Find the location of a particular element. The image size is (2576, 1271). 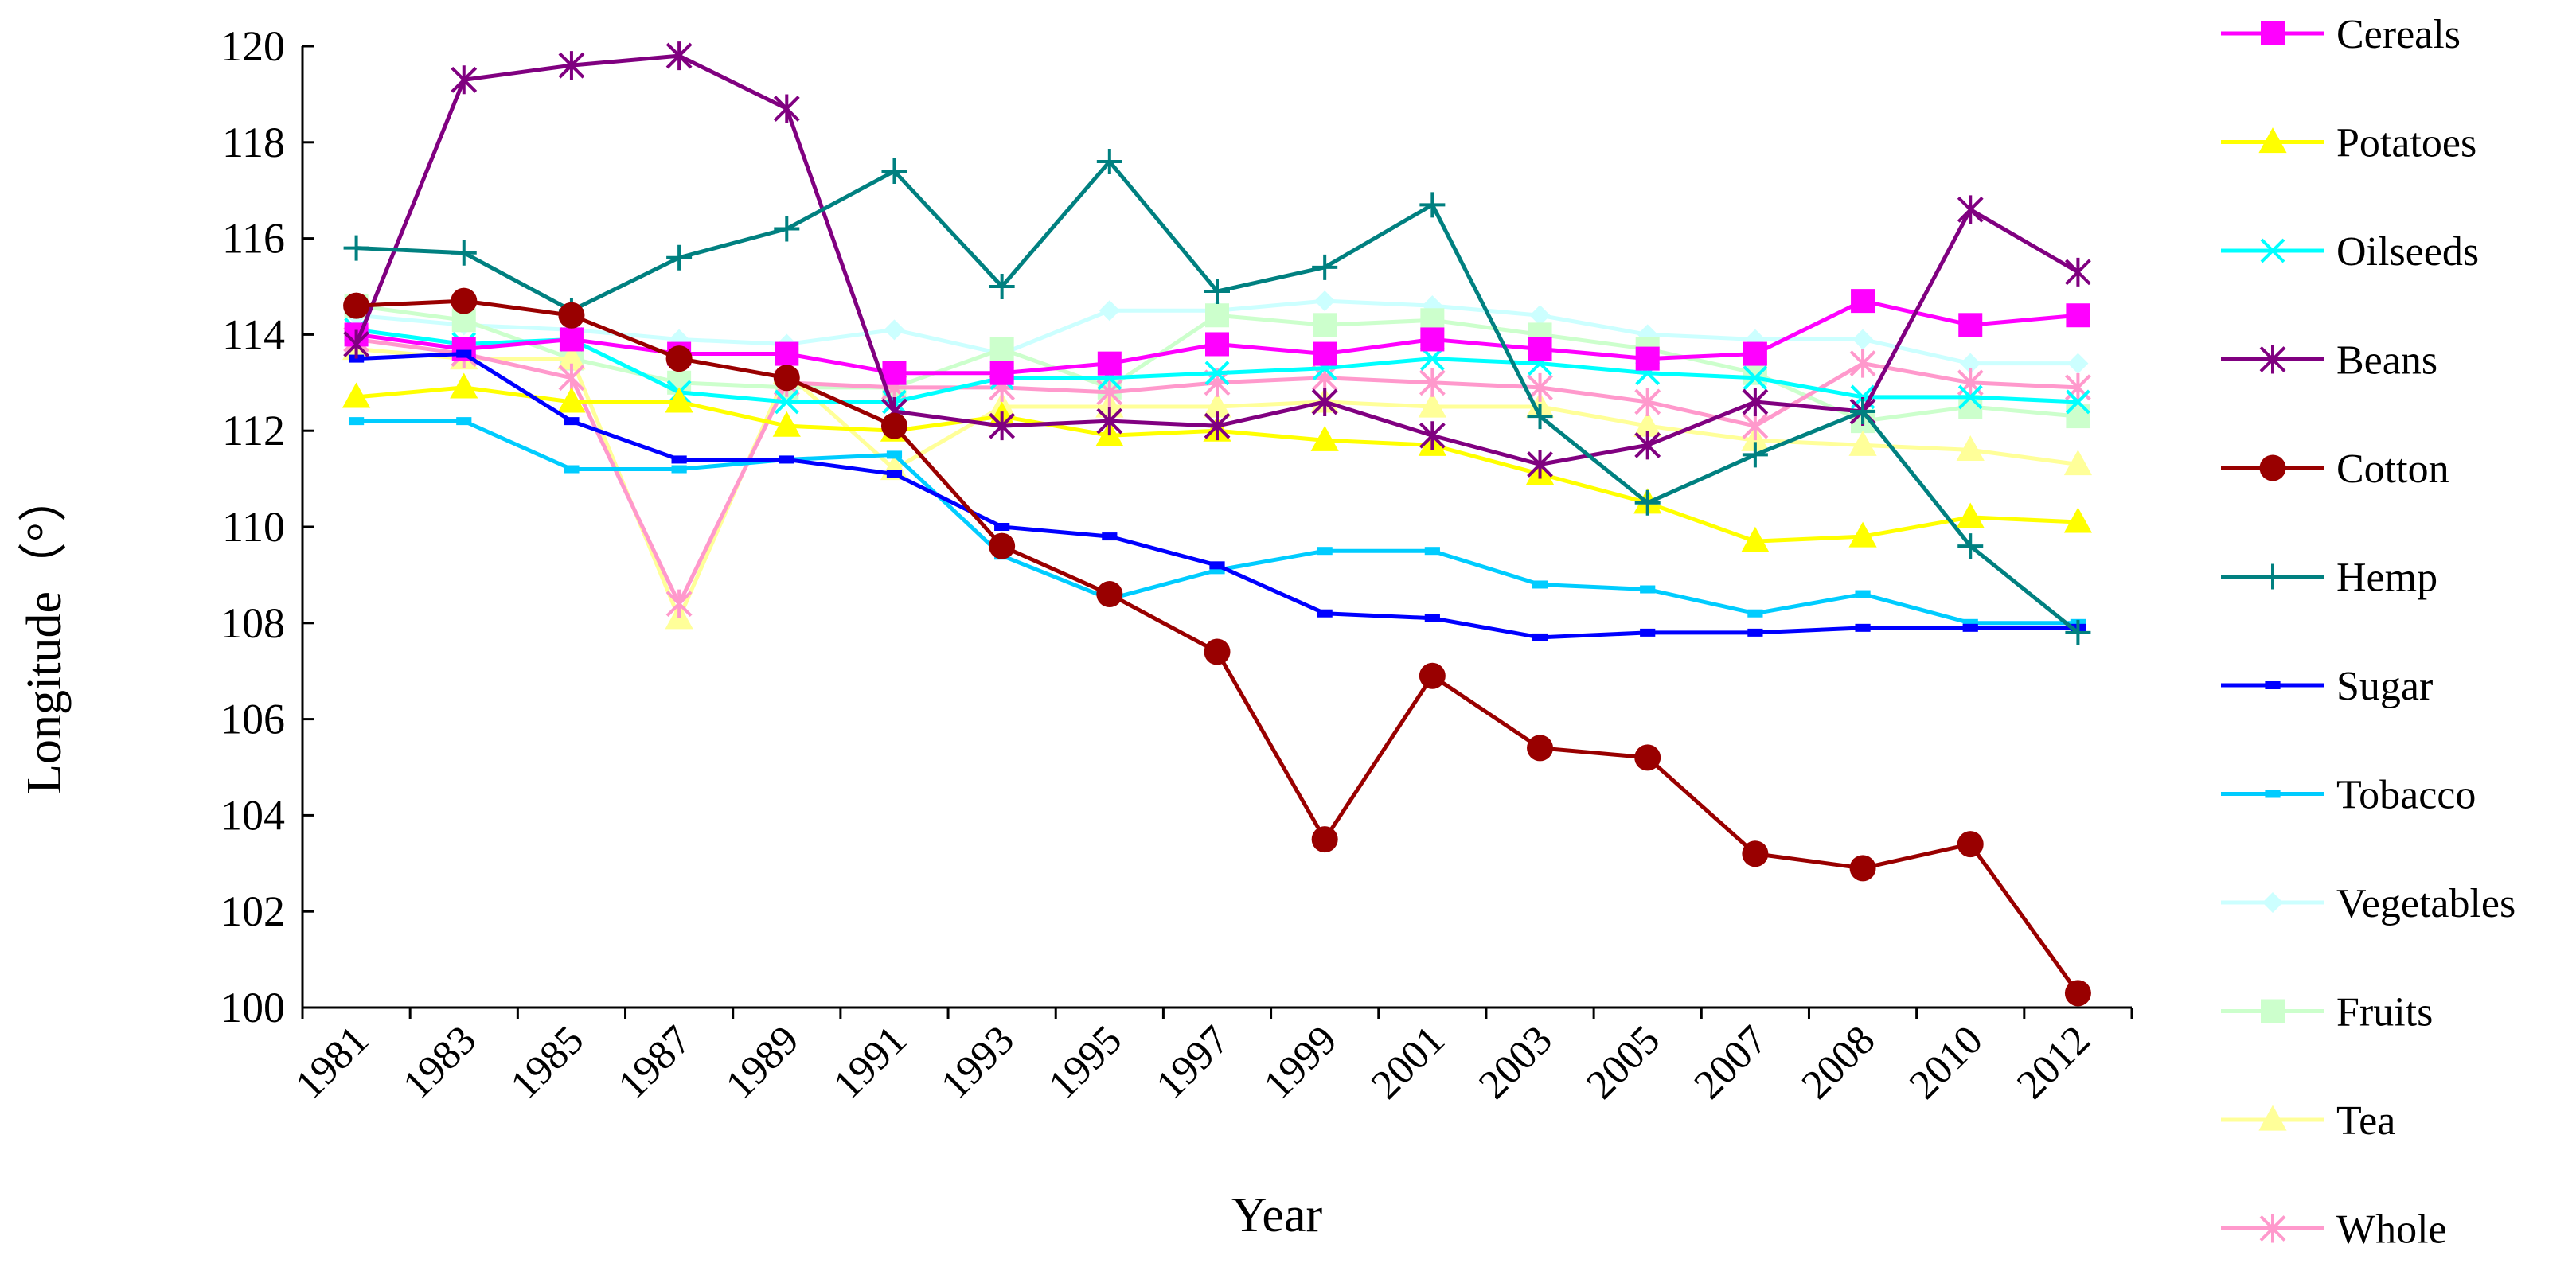

legend-label: Oilseeds is located at coordinates (2407, 252).